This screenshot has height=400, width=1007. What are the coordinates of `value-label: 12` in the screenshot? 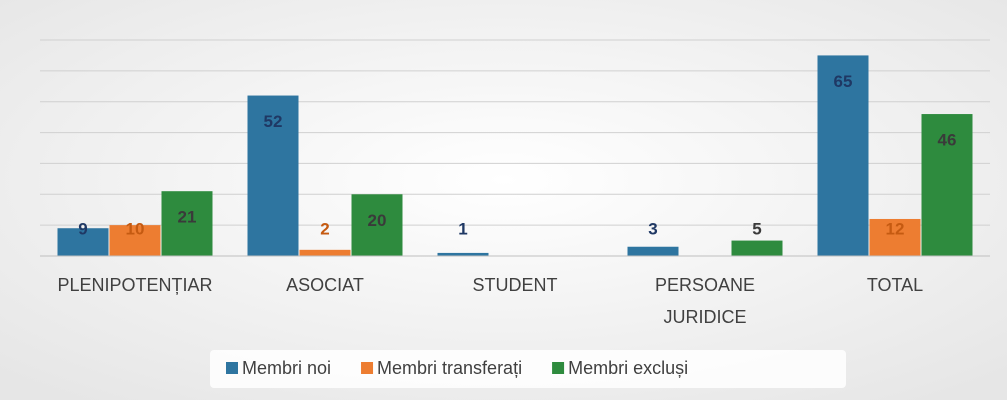 It's located at (895, 228).